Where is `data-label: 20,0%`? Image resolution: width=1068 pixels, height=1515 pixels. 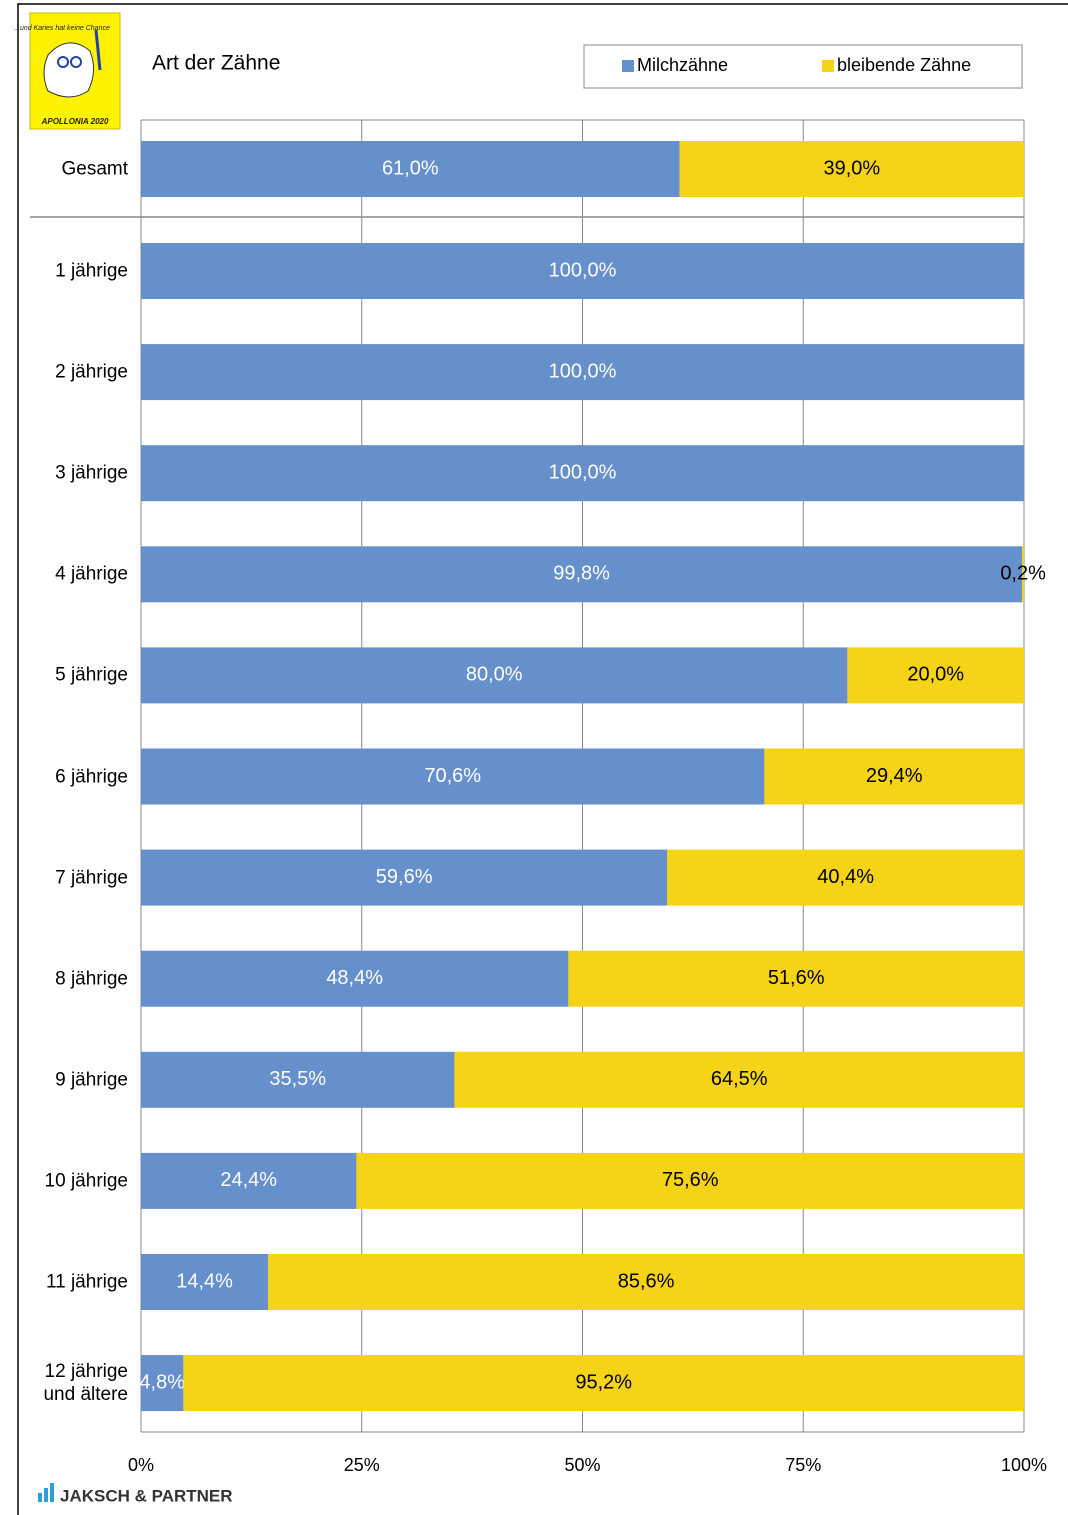
data-label: 20,0% is located at coordinates (935, 675).